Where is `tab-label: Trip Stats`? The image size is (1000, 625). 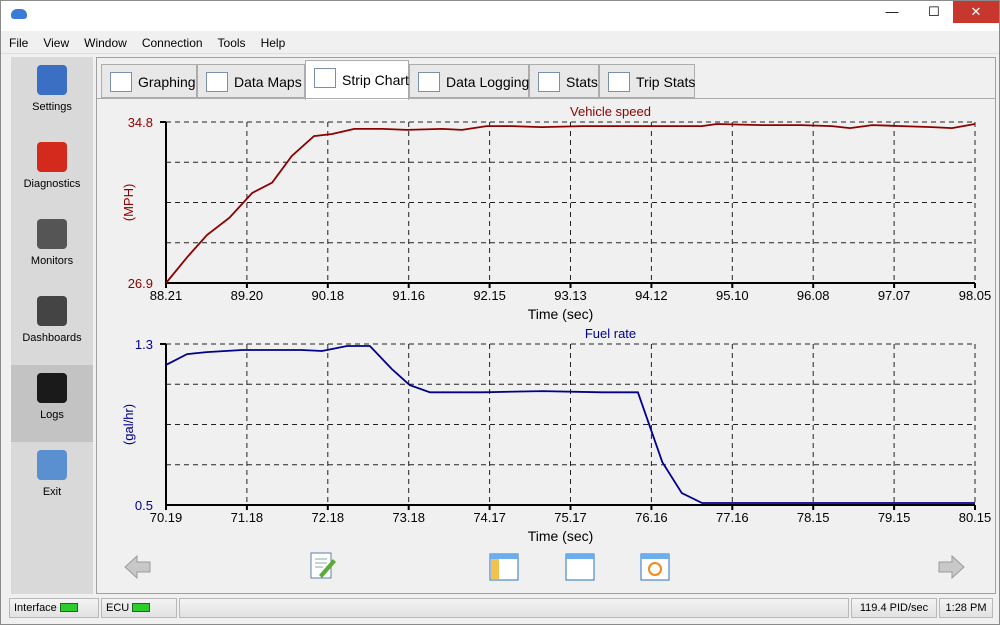
tab-label: Trip Stats is located at coordinates (666, 82).